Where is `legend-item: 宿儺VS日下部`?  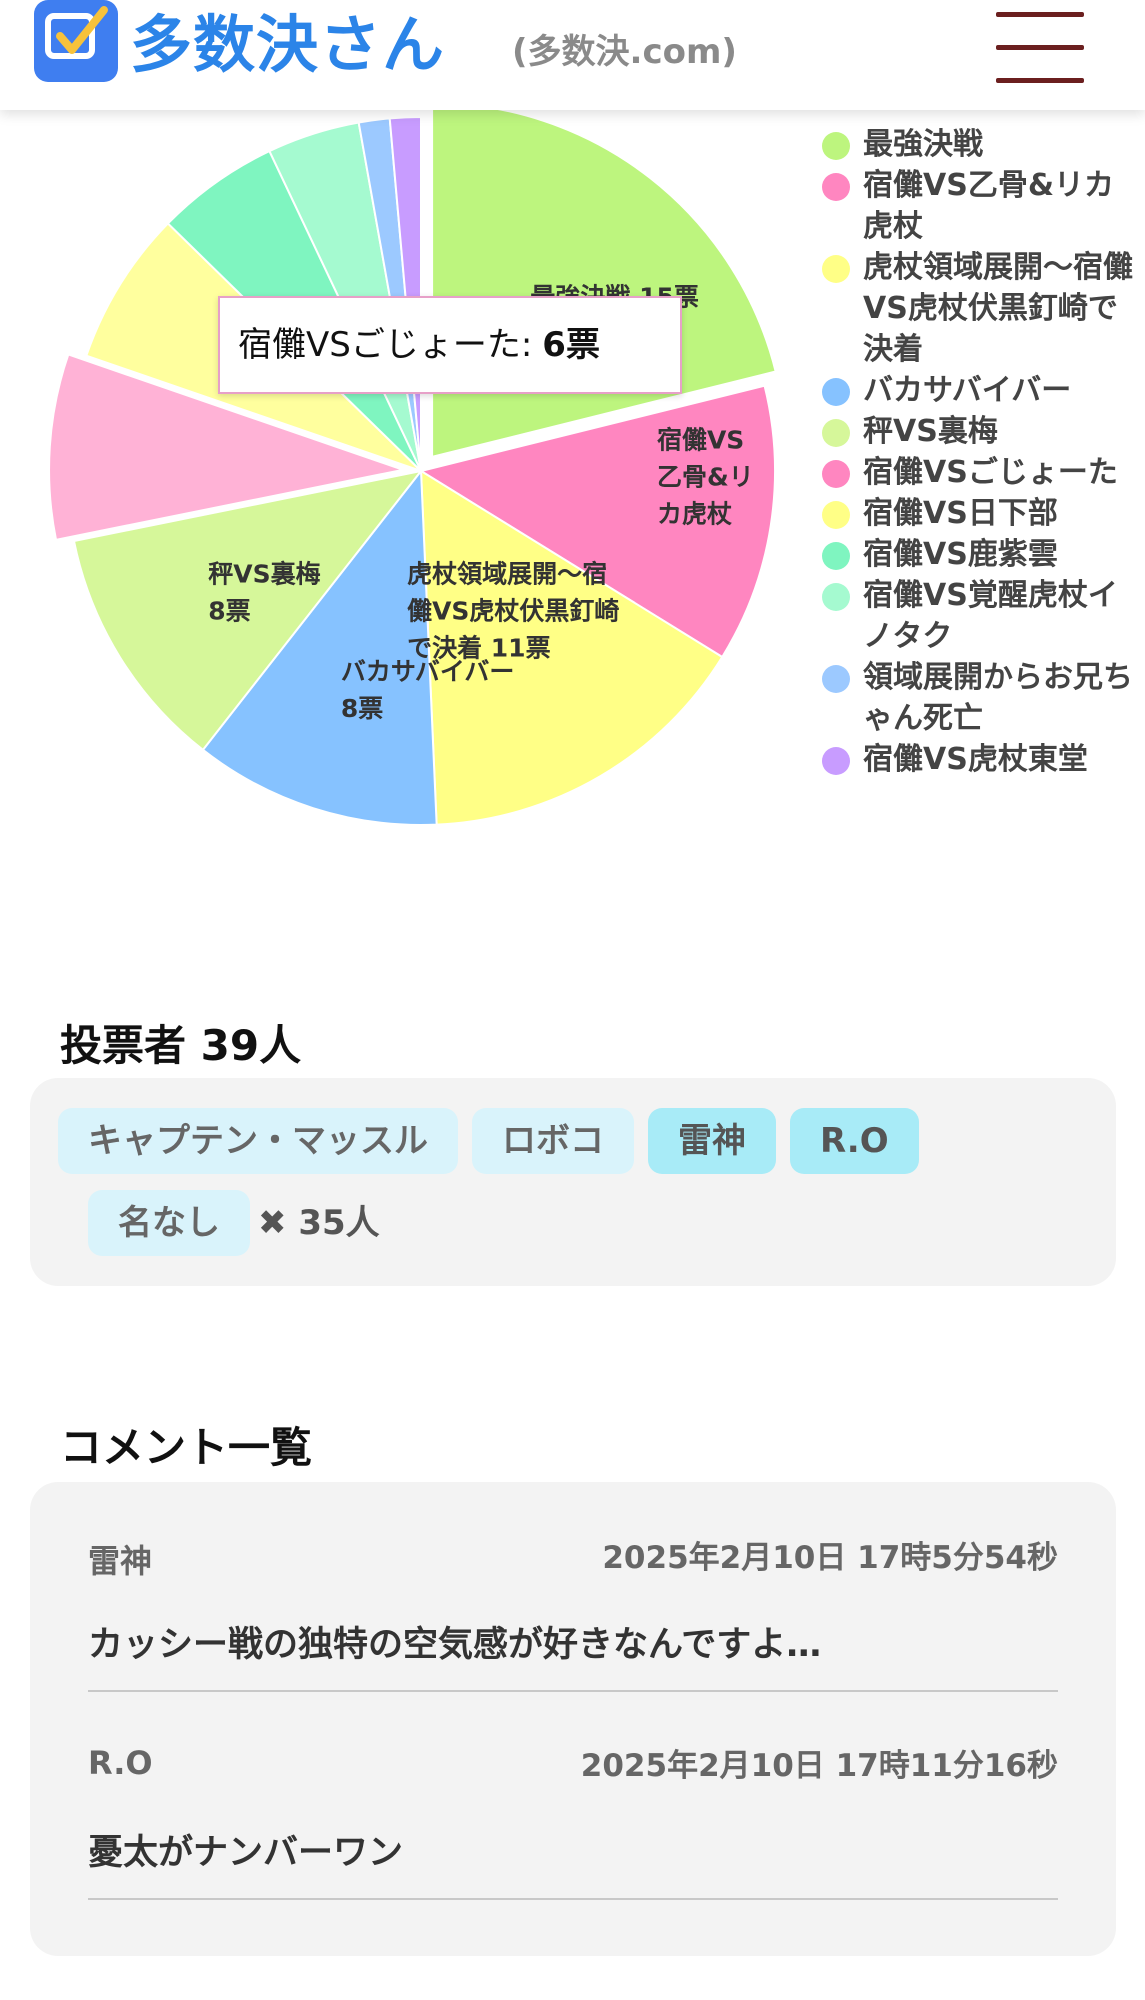
legend-item: 宿儺VS日下部 is located at coordinates (978, 513).